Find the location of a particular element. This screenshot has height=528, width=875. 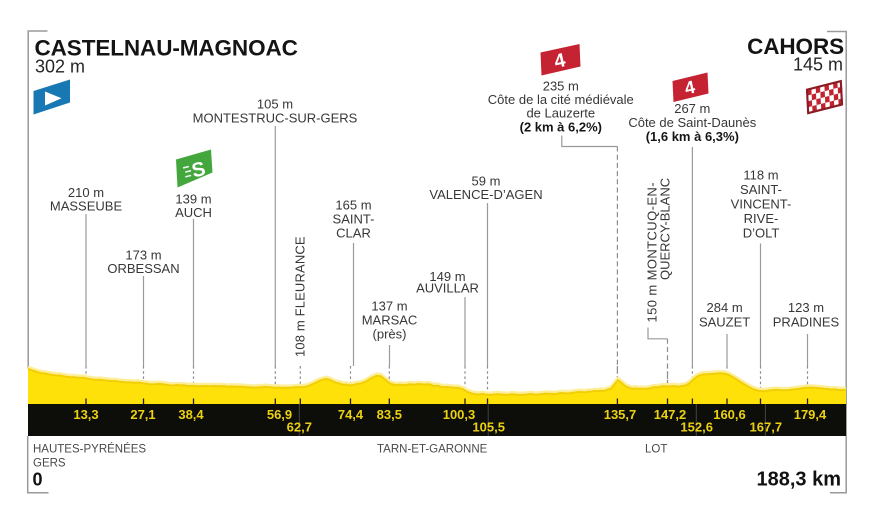

svg-text: MARSAC is located at coordinates (390, 320).